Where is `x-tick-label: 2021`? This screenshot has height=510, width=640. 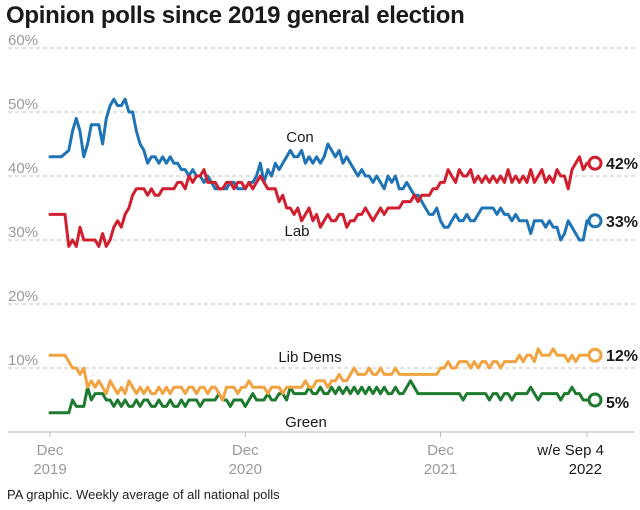 x-tick-label: 2021 is located at coordinates (440, 469).